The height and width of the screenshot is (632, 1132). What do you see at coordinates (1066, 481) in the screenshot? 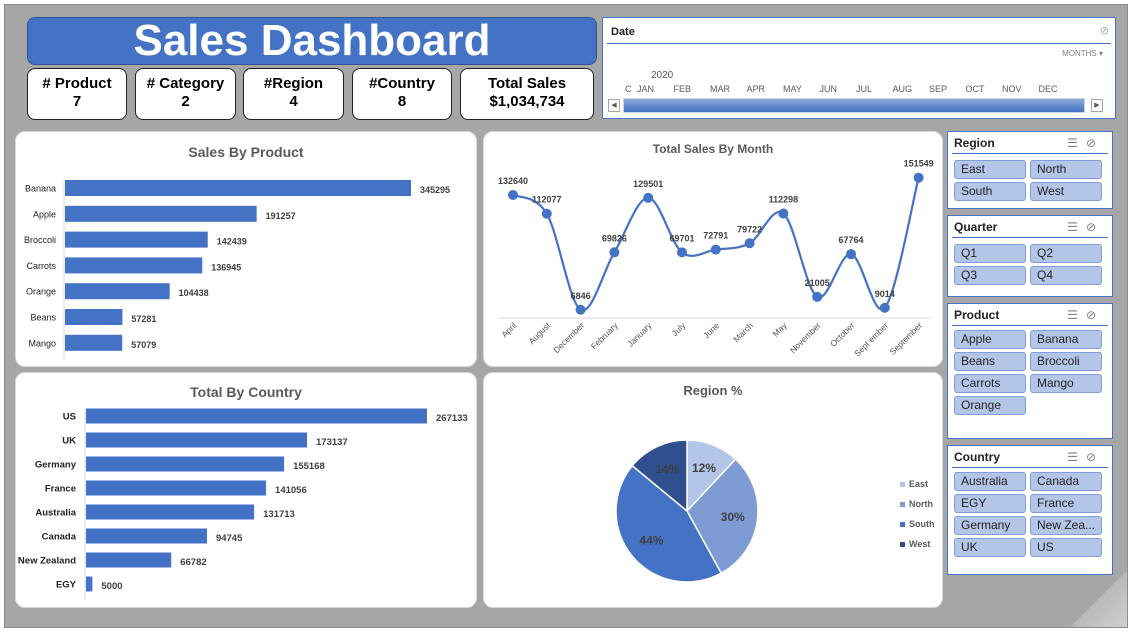
I see `slicer-item-canada: Canada` at bounding box center [1066, 481].